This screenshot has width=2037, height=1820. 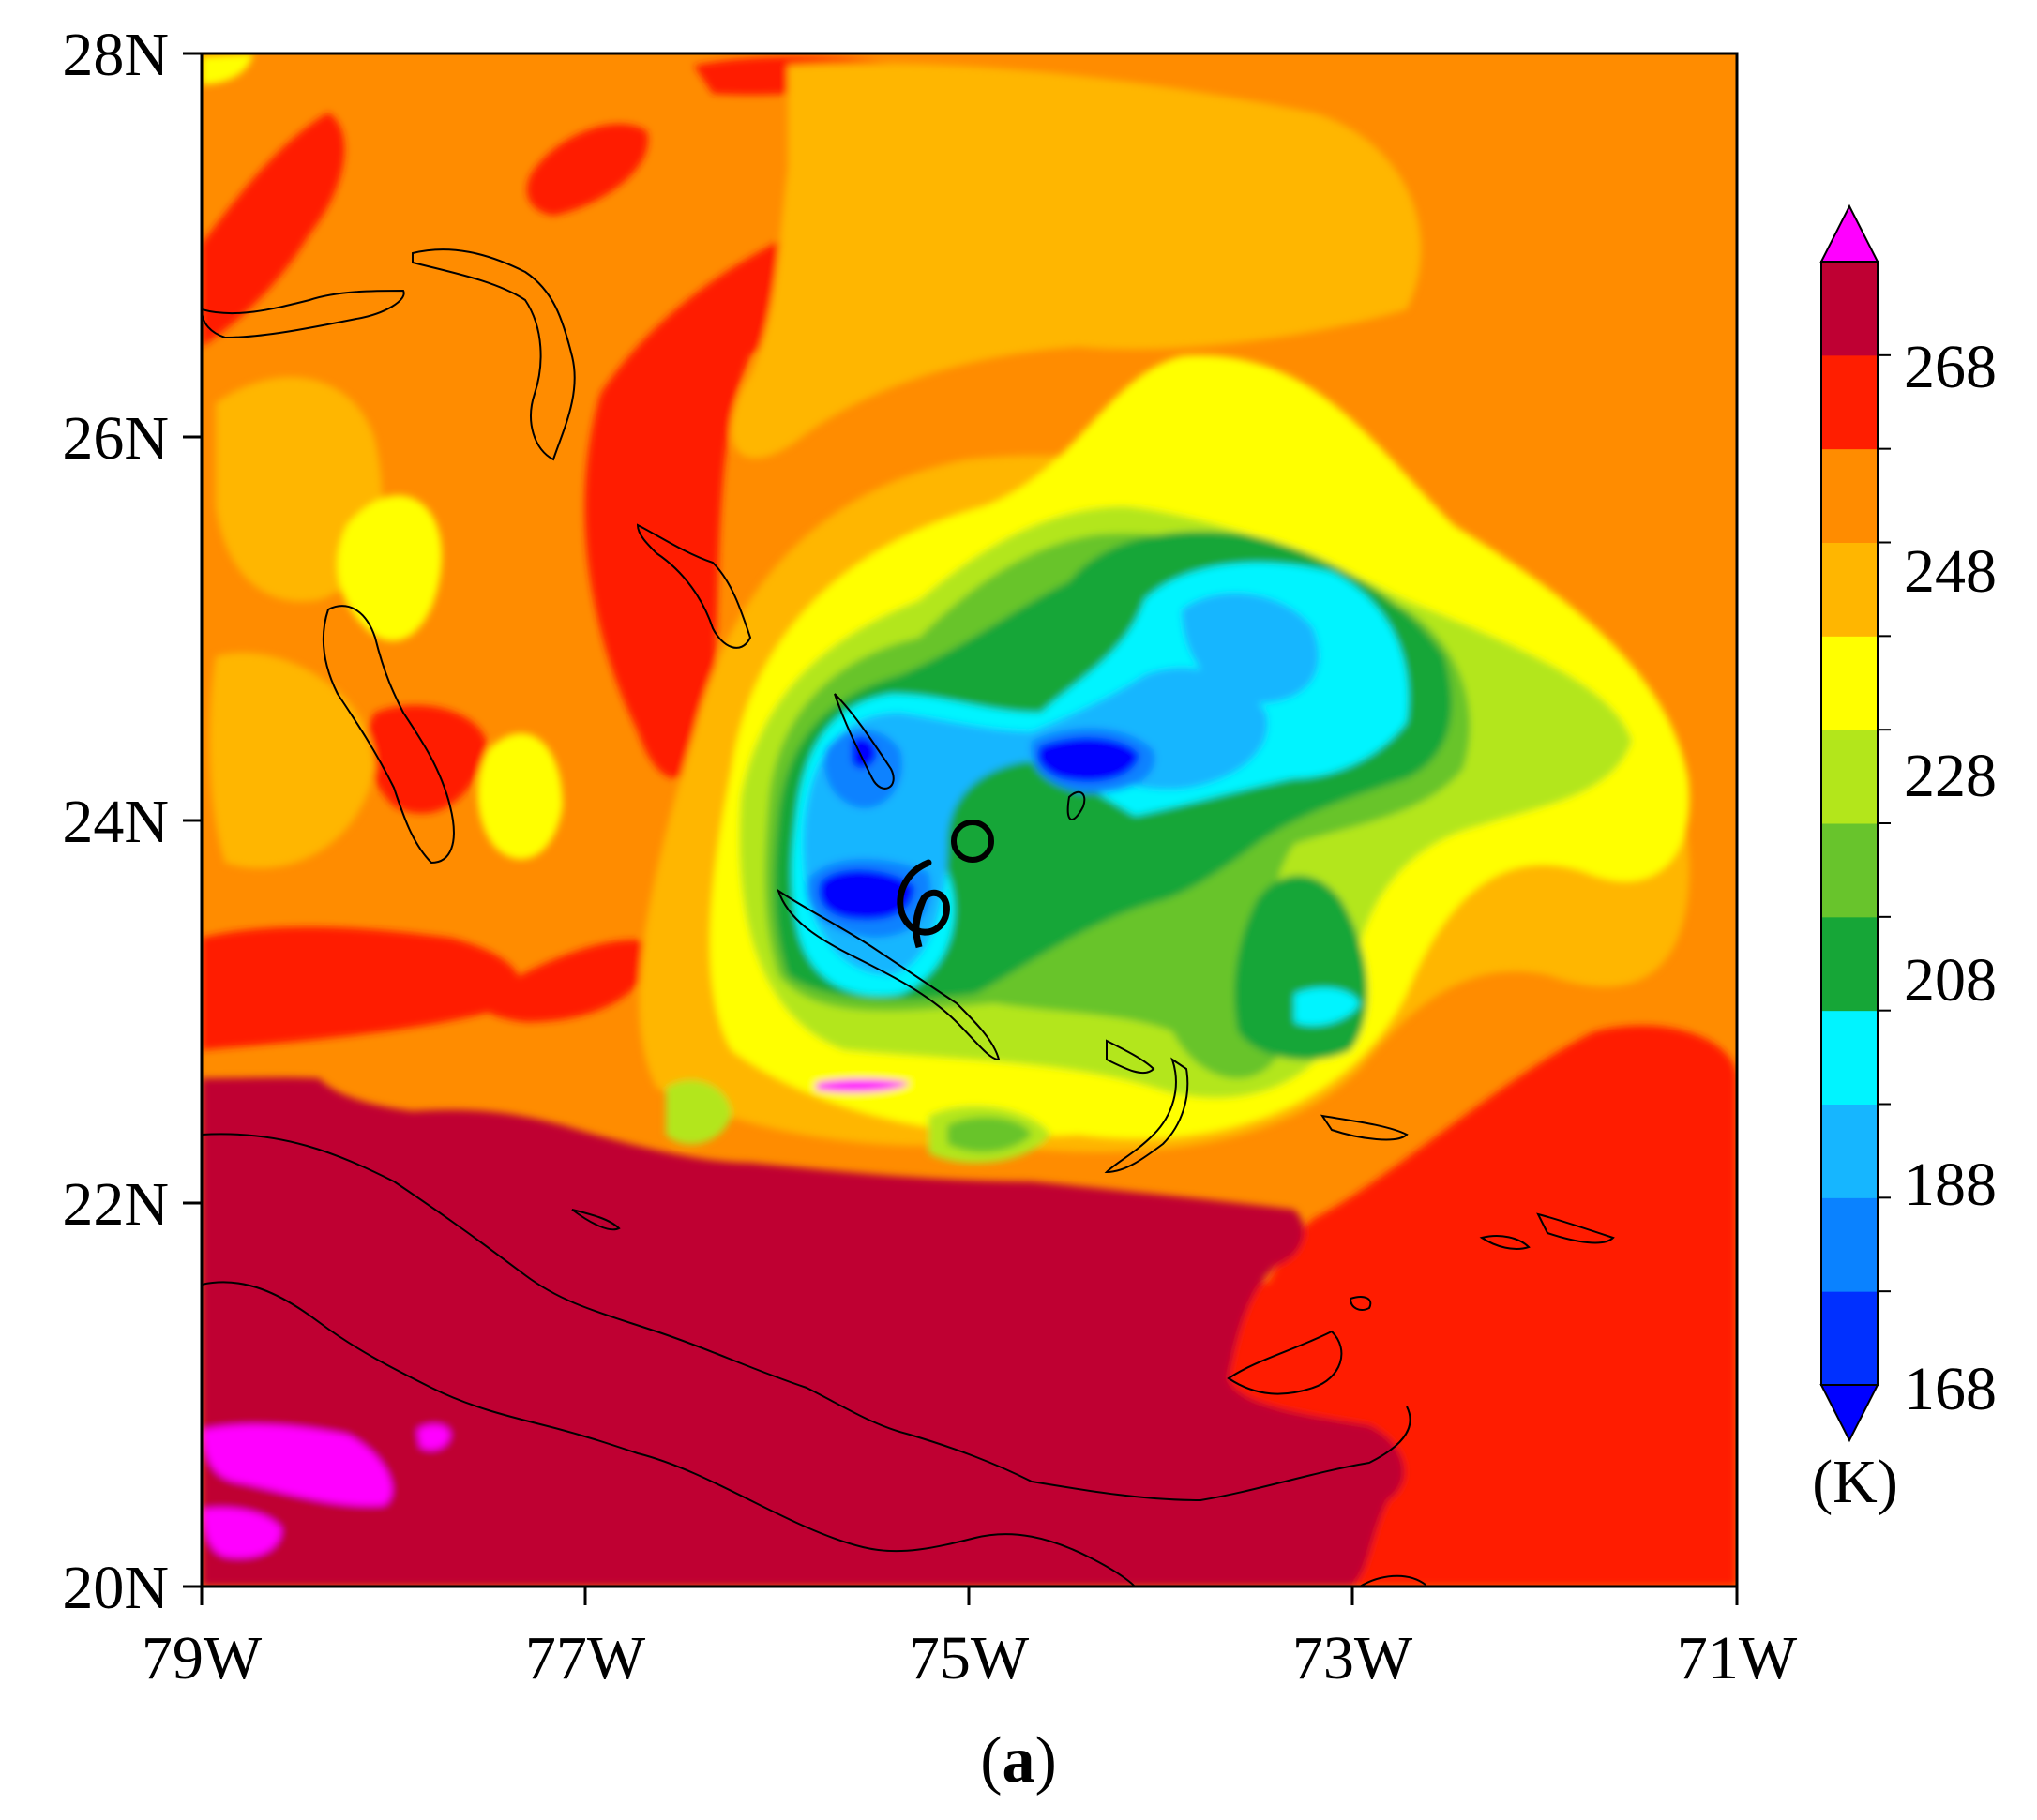 I want to click on hurricane-symbol, so click(x=923, y=904).